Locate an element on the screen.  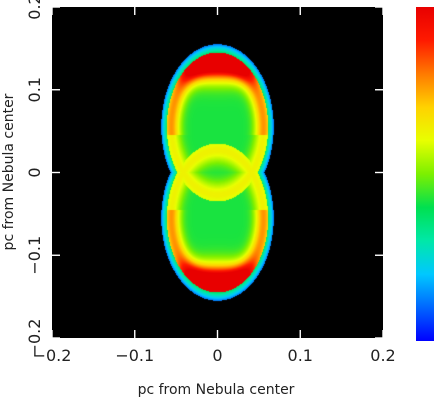
y-tick-label: 0 is located at coordinates (34, 172).